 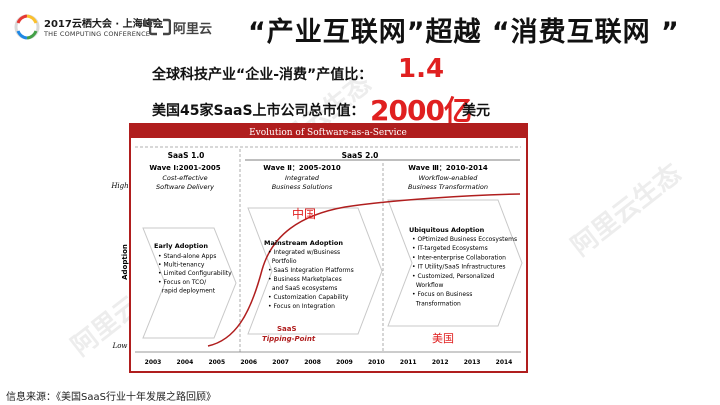 I want to click on page-title: “产业互联网”超越 “消费互联网 ”, so click(x=464, y=32).